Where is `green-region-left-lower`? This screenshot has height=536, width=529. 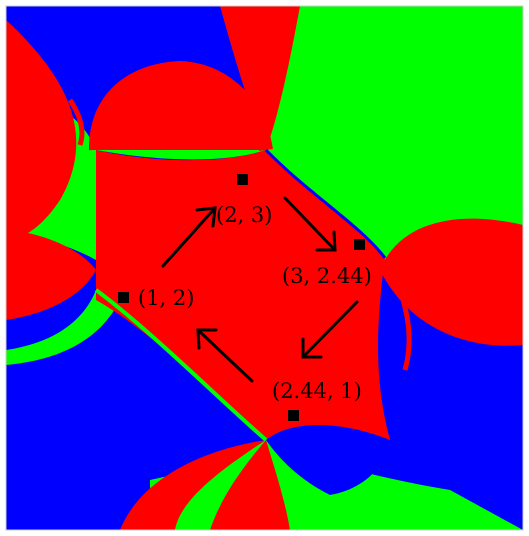 green-region-left-lower is located at coordinates (63, 327).